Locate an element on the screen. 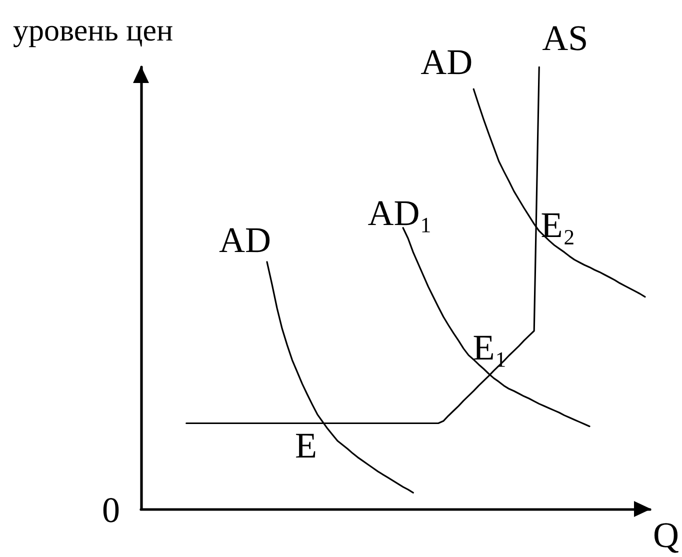  annotation: E is located at coordinates (306, 445).